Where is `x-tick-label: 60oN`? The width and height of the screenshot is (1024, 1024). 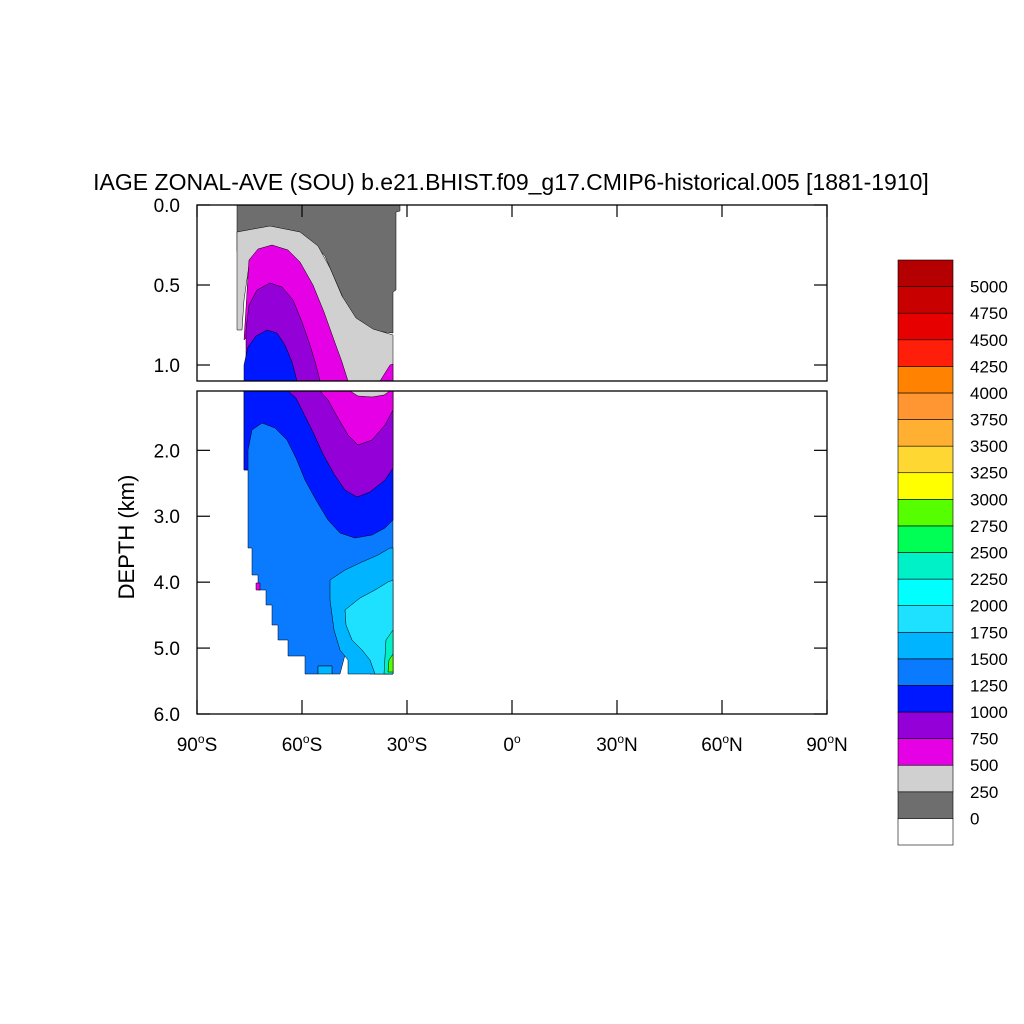 x-tick-label: 60oN is located at coordinates (722, 744).